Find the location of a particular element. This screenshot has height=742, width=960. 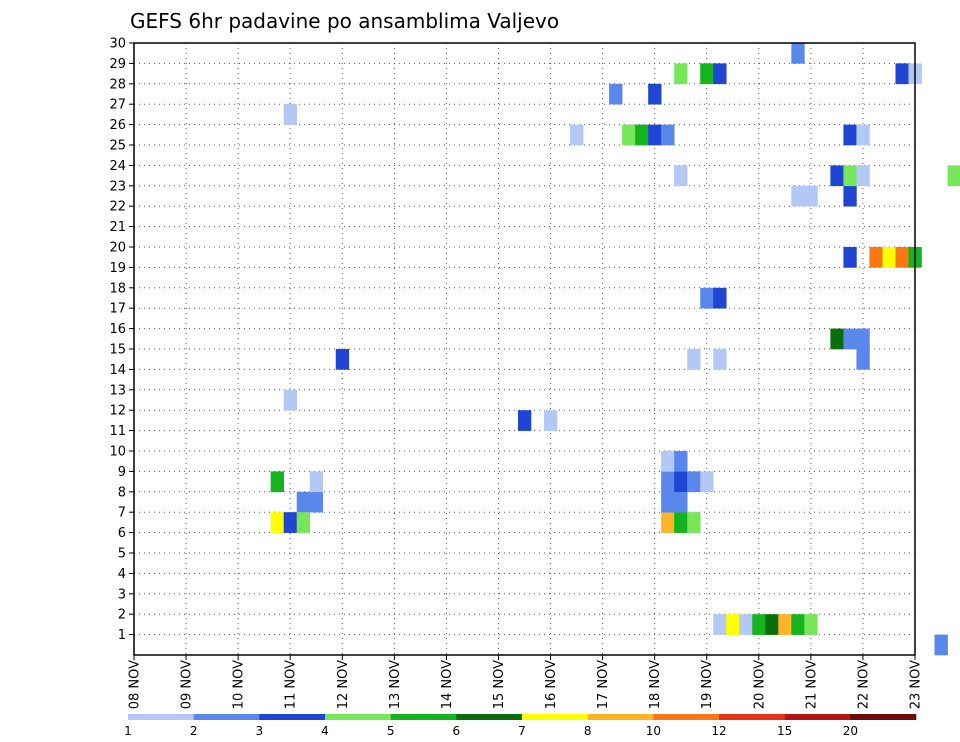

y-tick-label: 14 is located at coordinates (117, 370).